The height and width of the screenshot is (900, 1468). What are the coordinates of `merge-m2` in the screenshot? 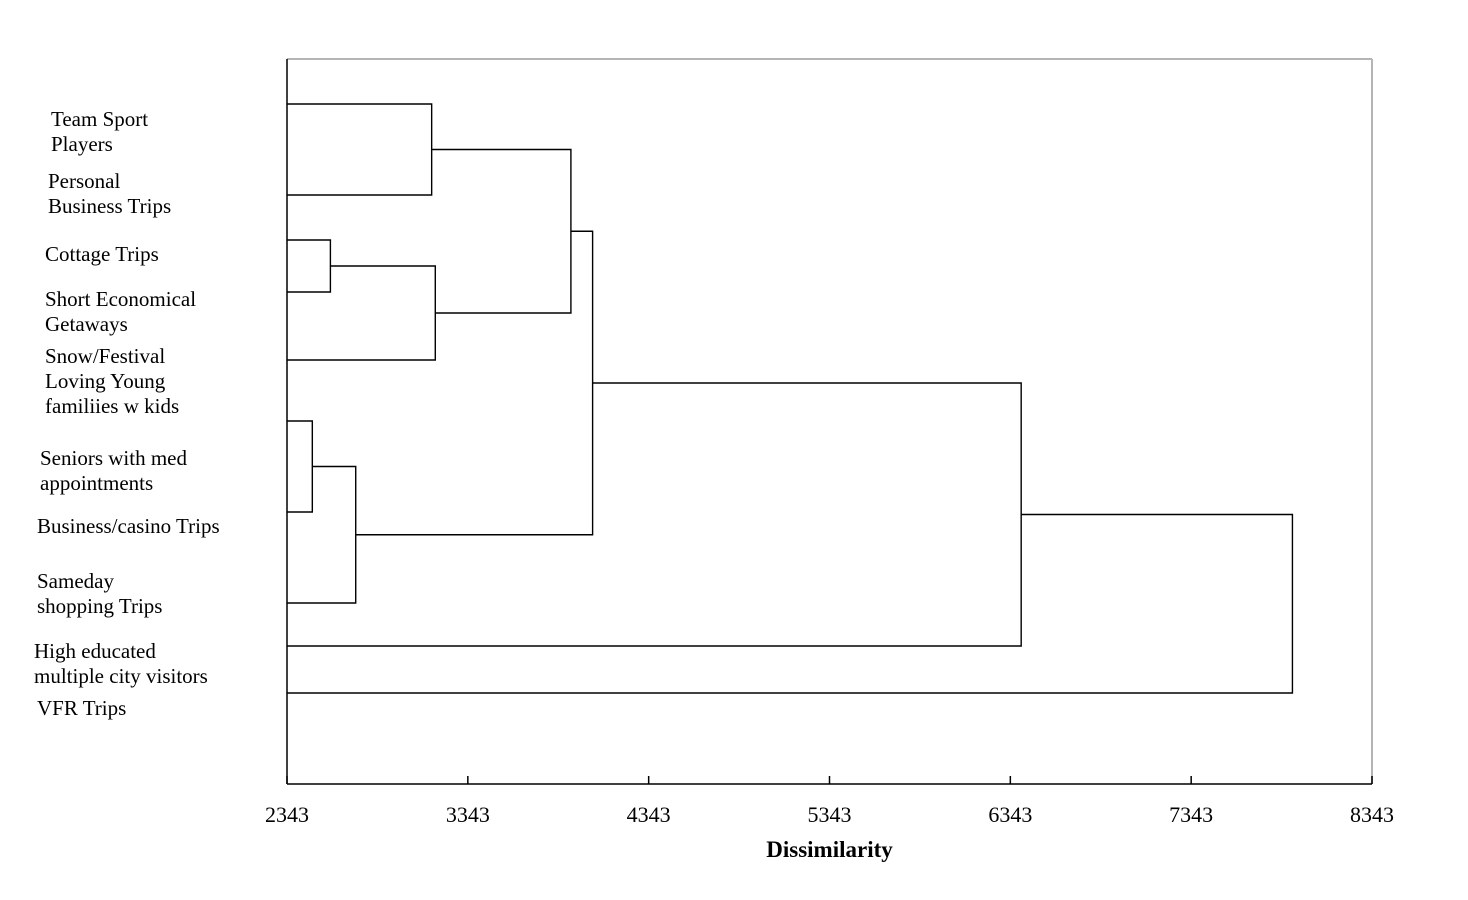 It's located at (309, 266).